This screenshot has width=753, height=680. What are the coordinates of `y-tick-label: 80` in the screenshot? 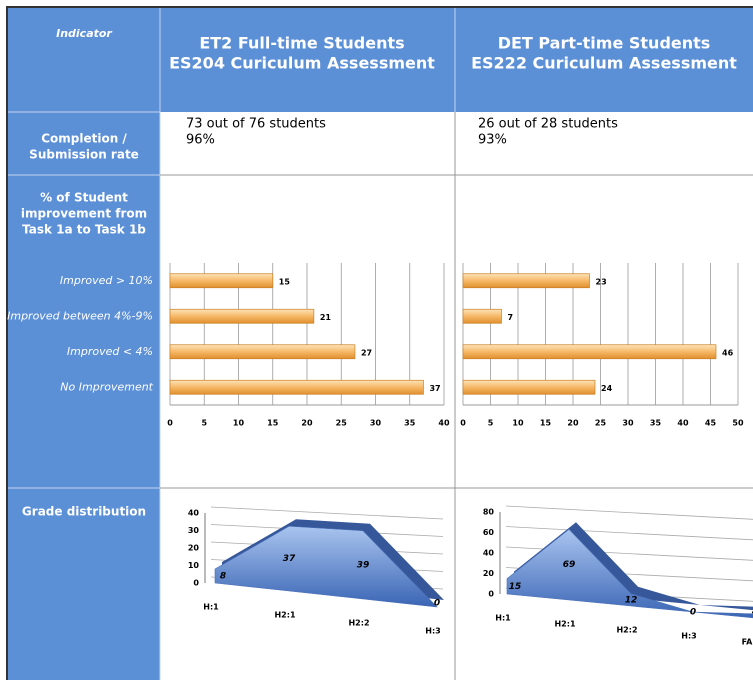 It's located at (489, 512).